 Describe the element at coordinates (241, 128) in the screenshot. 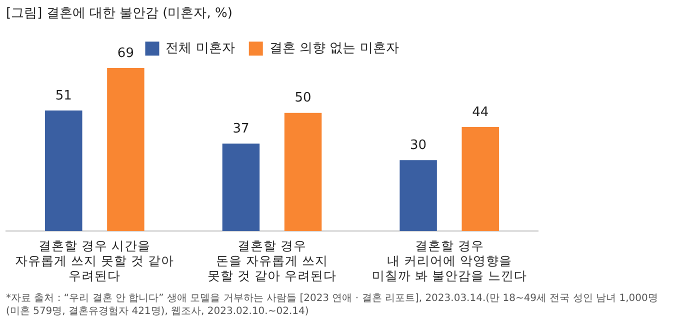

I see `data-label: 37` at that location.